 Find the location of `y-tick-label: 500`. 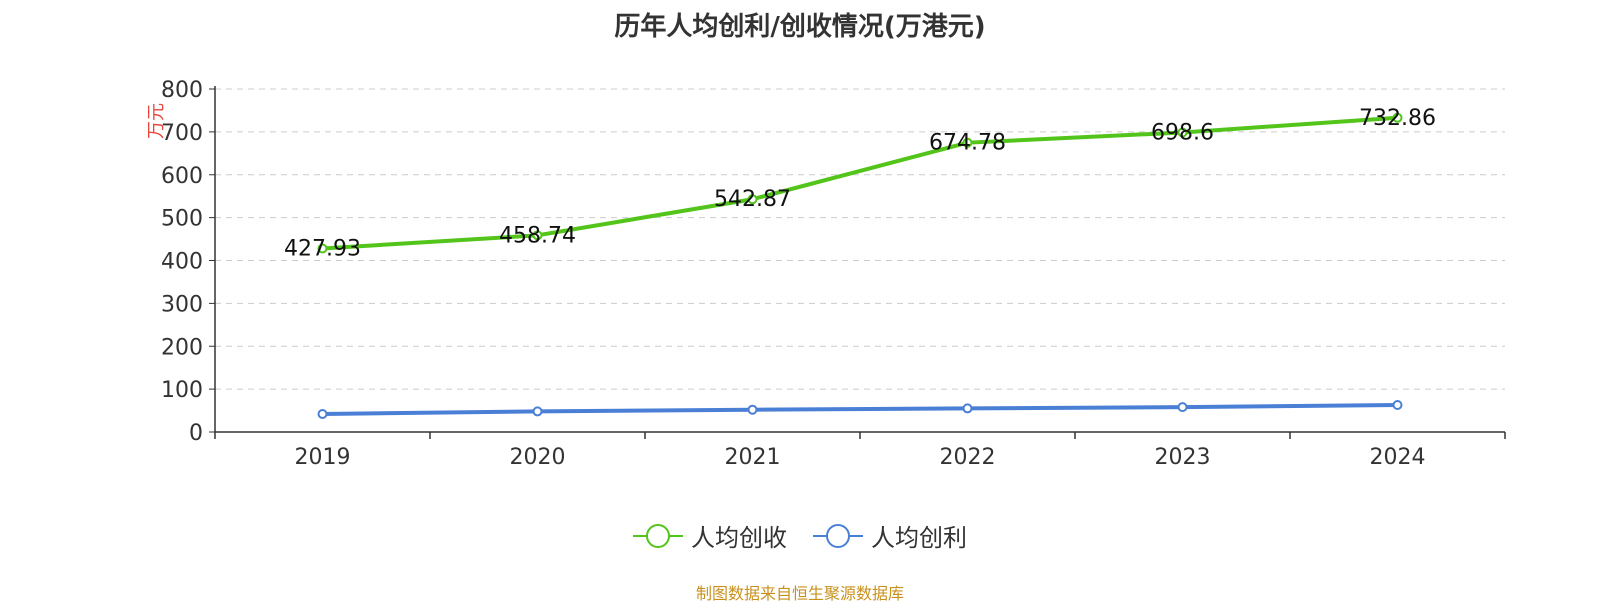

y-tick-label: 500 is located at coordinates (182, 219).